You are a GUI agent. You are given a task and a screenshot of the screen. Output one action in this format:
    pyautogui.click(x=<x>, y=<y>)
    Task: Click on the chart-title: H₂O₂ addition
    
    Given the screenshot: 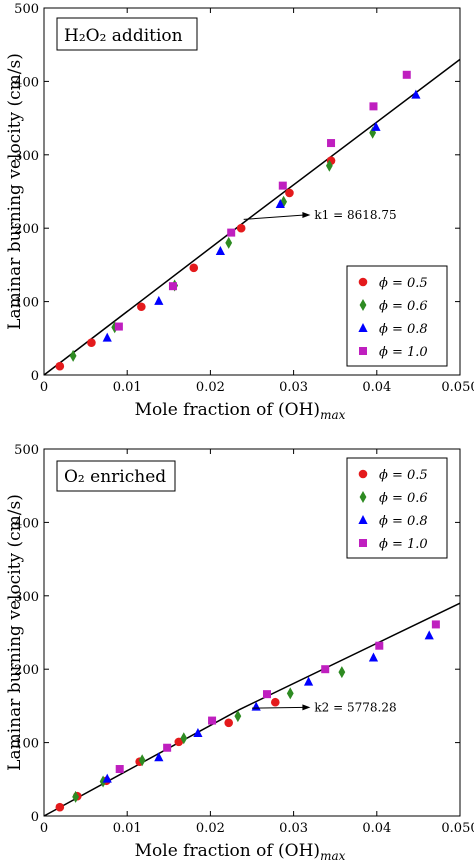 What is the action you would take?
    pyautogui.click(x=123, y=36)
    